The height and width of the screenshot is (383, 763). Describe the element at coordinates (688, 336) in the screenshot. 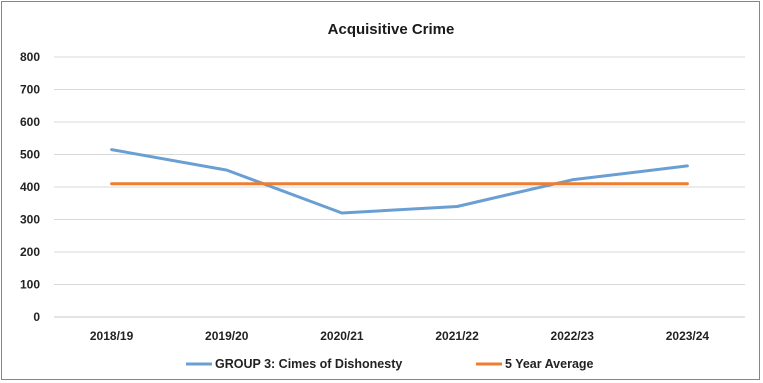

I see `x-tick-label: 2023/24` at that location.